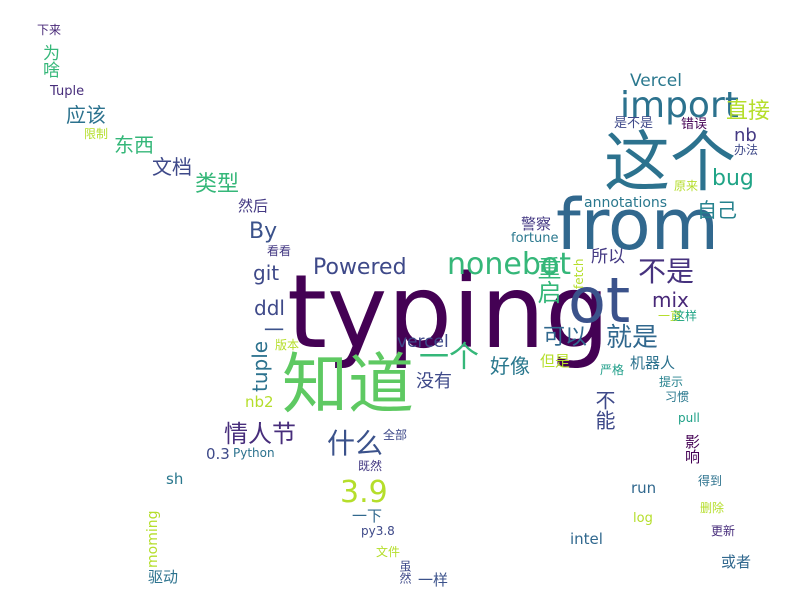 This screenshot has height=599, width=800. I want to click on word-qingrenjie: 情人节, so click(260, 434).